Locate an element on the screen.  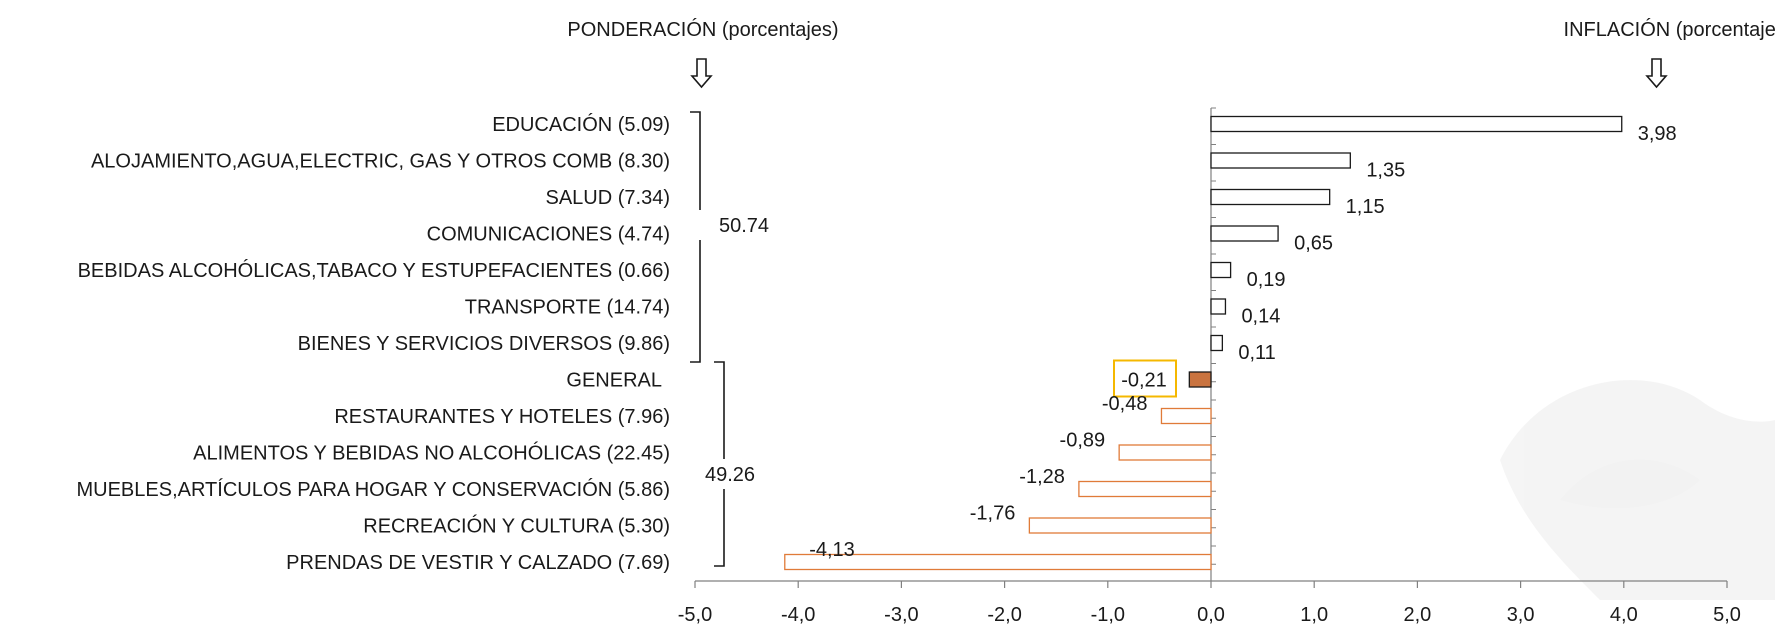
group-total-label: 50.74 is located at coordinates (744, 226).